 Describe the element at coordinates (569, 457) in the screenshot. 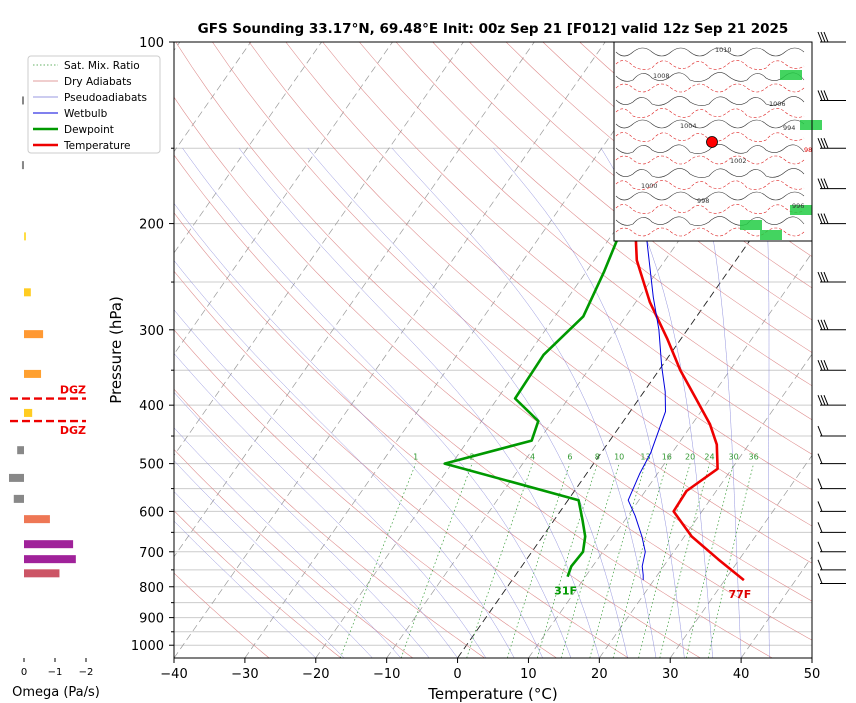

I see `mixing-ratio-label: 6` at that location.